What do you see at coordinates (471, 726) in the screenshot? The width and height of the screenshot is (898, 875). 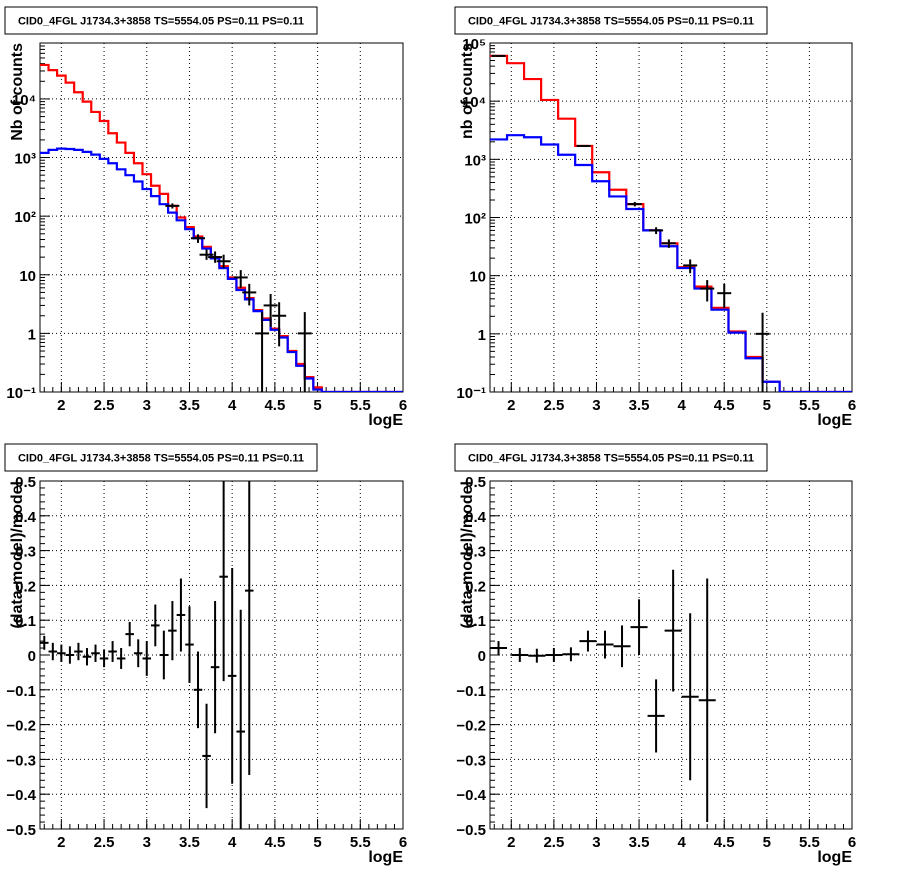 I see `y-tick-label: −0.2` at bounding box center [471, 726].